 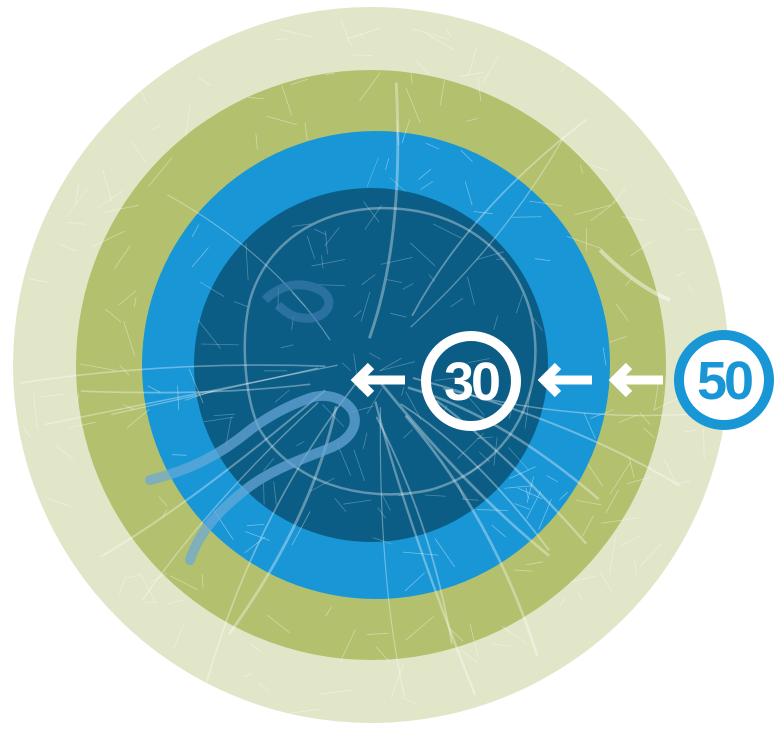 What do you see at coordinates (724, 381) in the screenshot?
I see `speed-limit-50-value: 50` at bounding box center [724, 381].